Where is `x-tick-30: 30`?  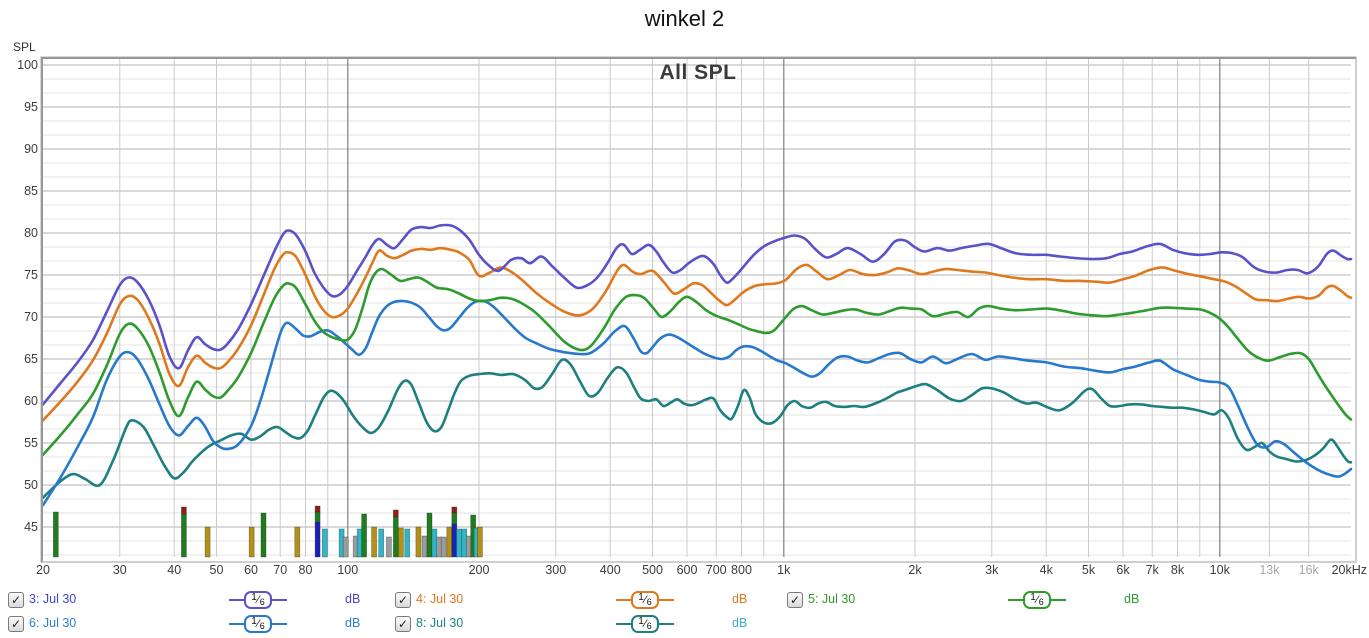 x-tick-30: 30 is located at coordinates (119, 570).